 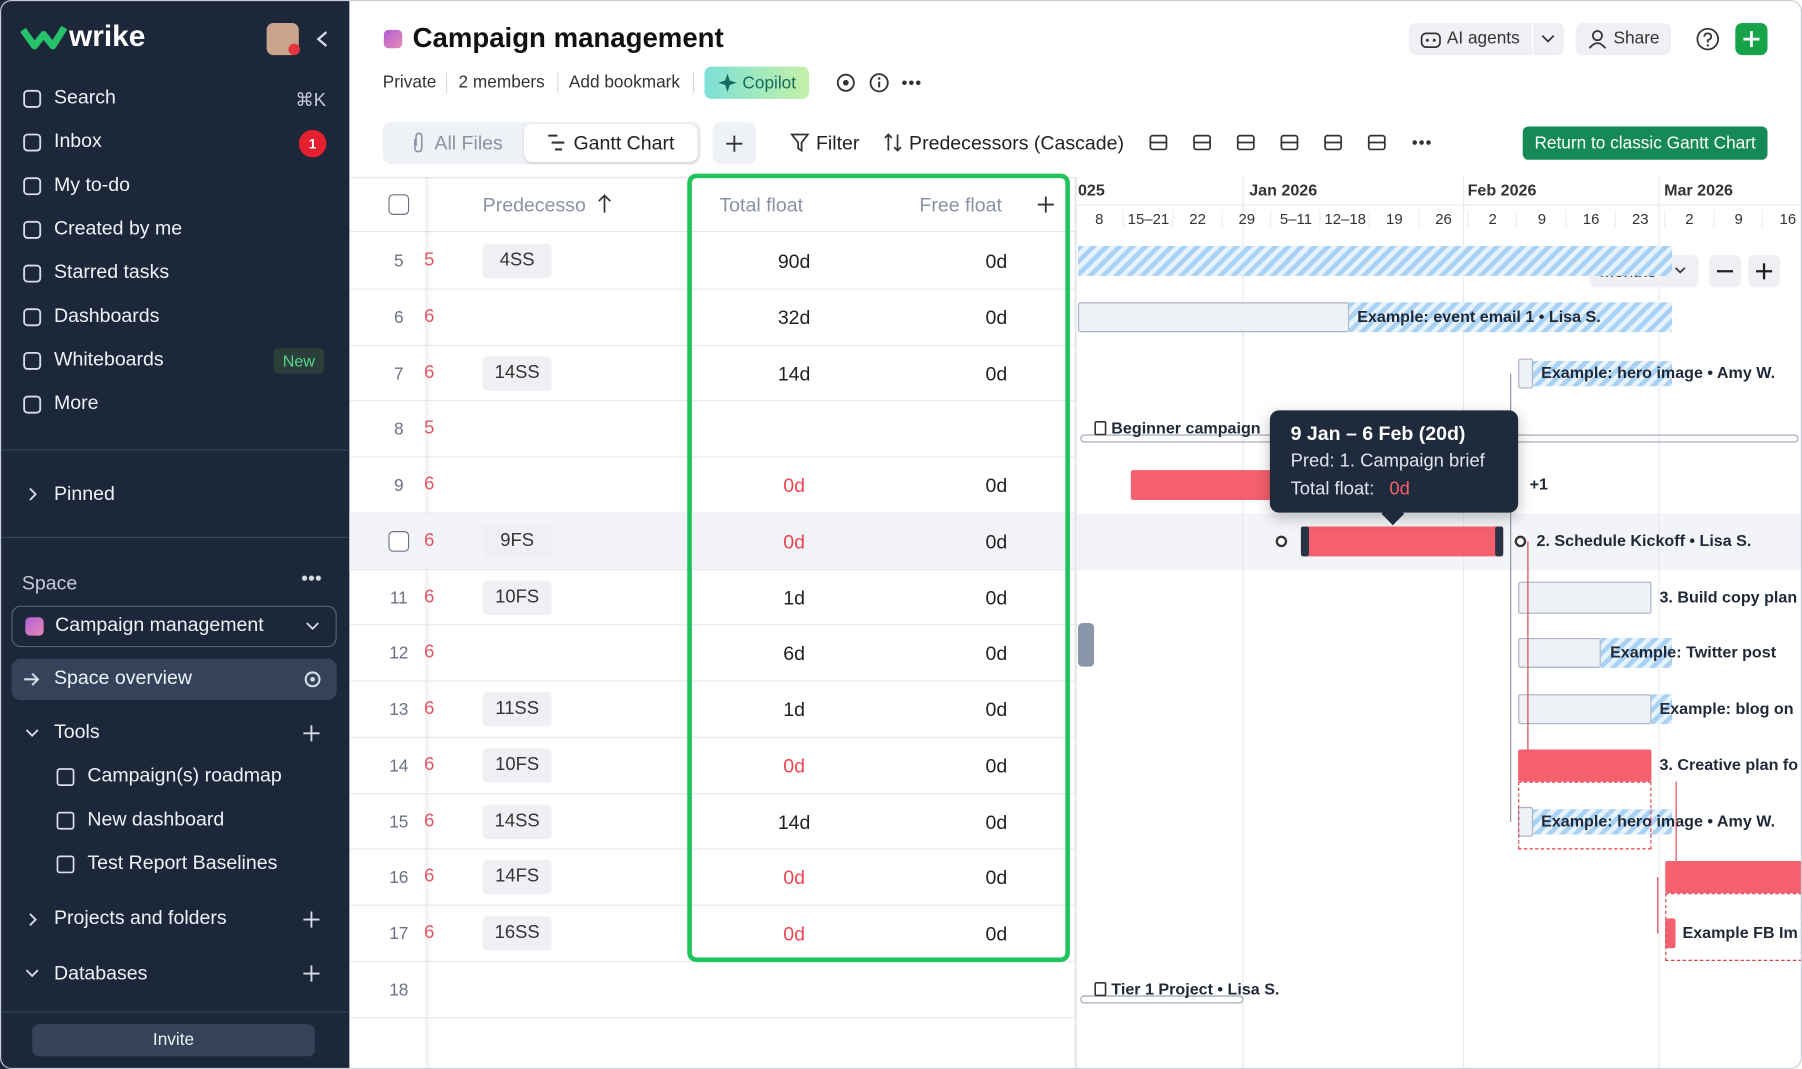 What do you see at coordinates (1421, 142) in the screenshot?
I see `more-icon` at bounding box center [1421, 142].